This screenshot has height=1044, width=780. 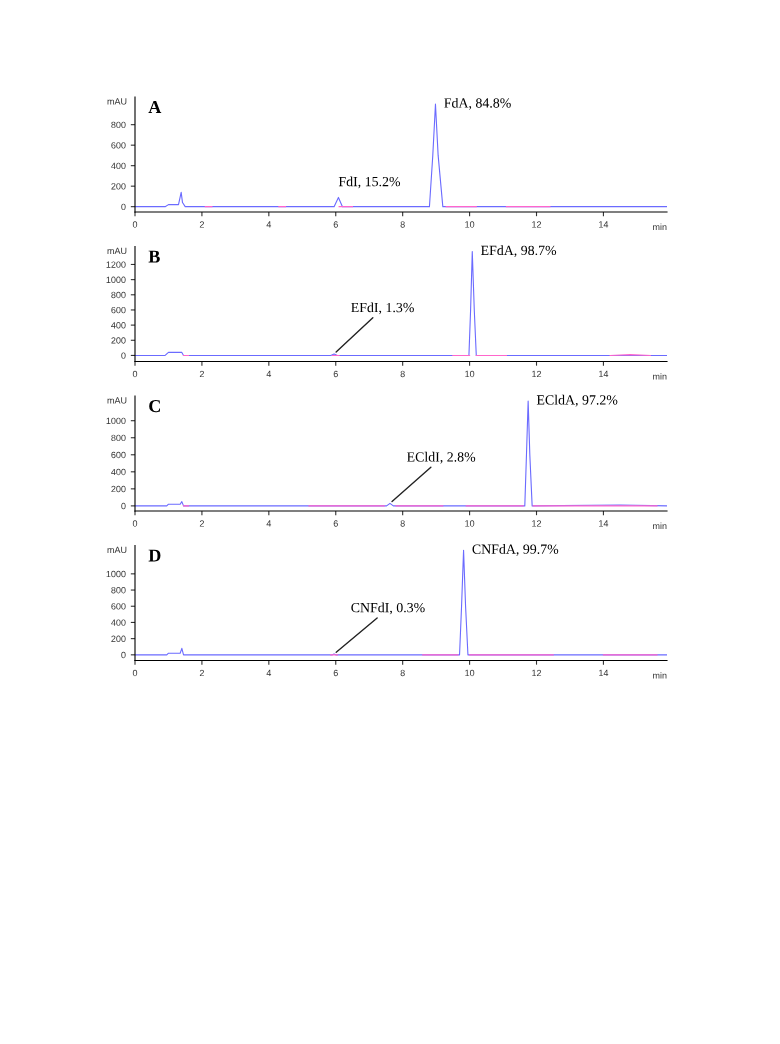 What do you see at coordinates (519, 251) in the screenshot?
I see `annotation: EFdA, 98.7%` at bounding box center [519, 251].